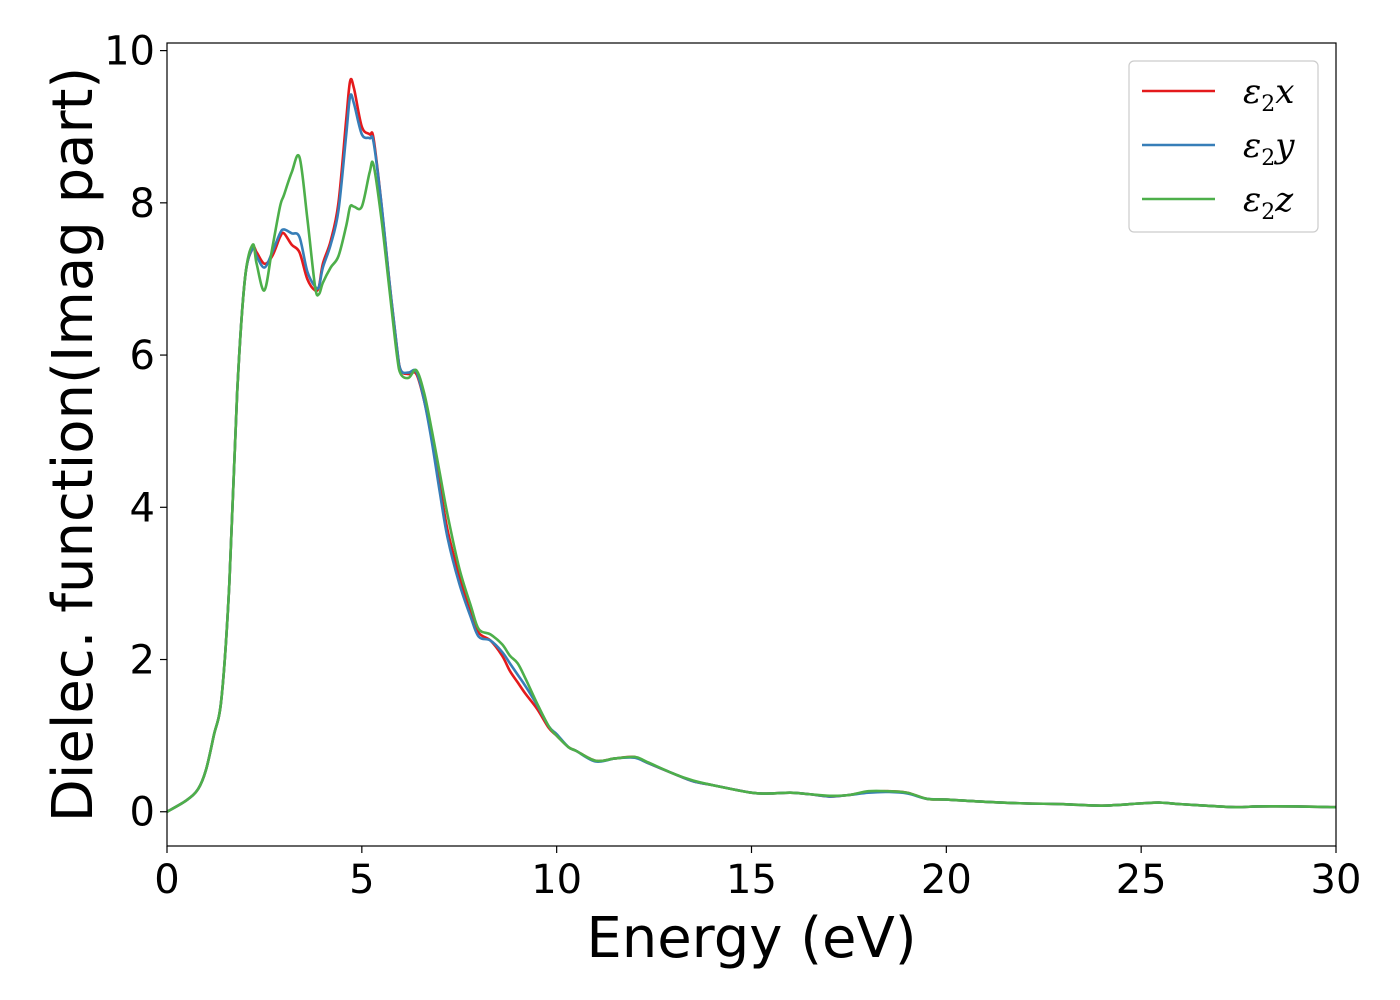 This screenshot has width=1400, height=1000. Describe the element at coordinates (1223, 146) in the screenshot. I see `legend-box` at that location.